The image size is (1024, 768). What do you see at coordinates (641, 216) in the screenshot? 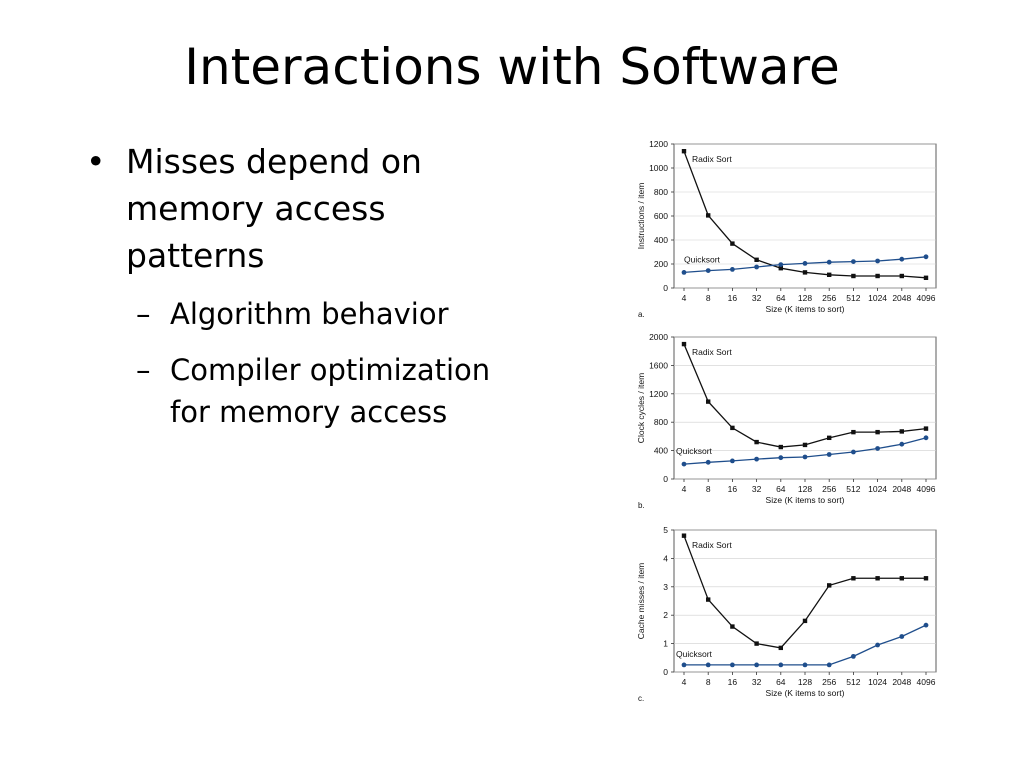
I see `y-axis-label: Instructions / item` at bounding box center [641, 216].